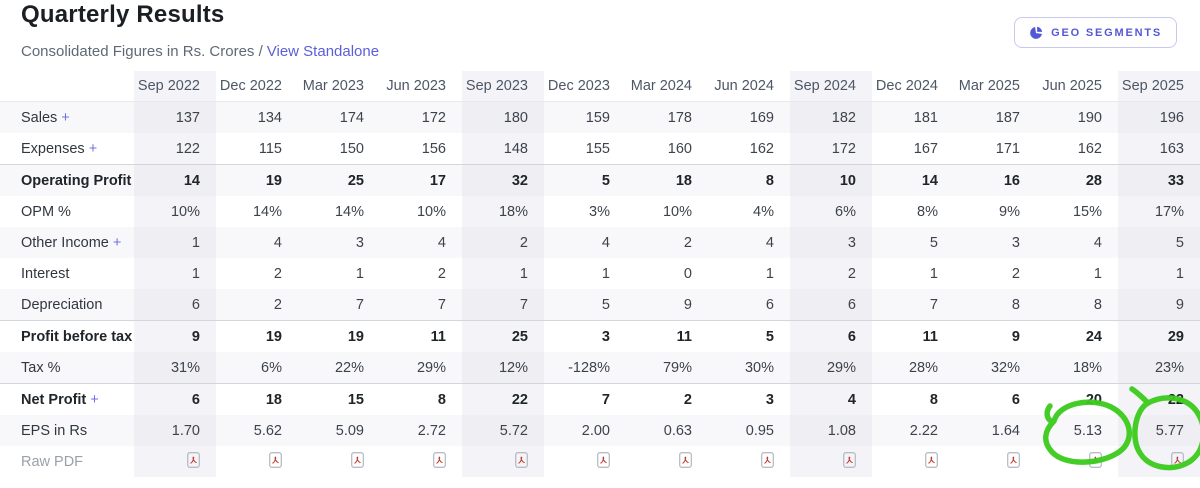 The image size is (1200, 488). What do you see at coordinates (1159, 273) in the screenshot?
I see `cell-interest-sep-2025: 1` at bounding box center [1159, 273].